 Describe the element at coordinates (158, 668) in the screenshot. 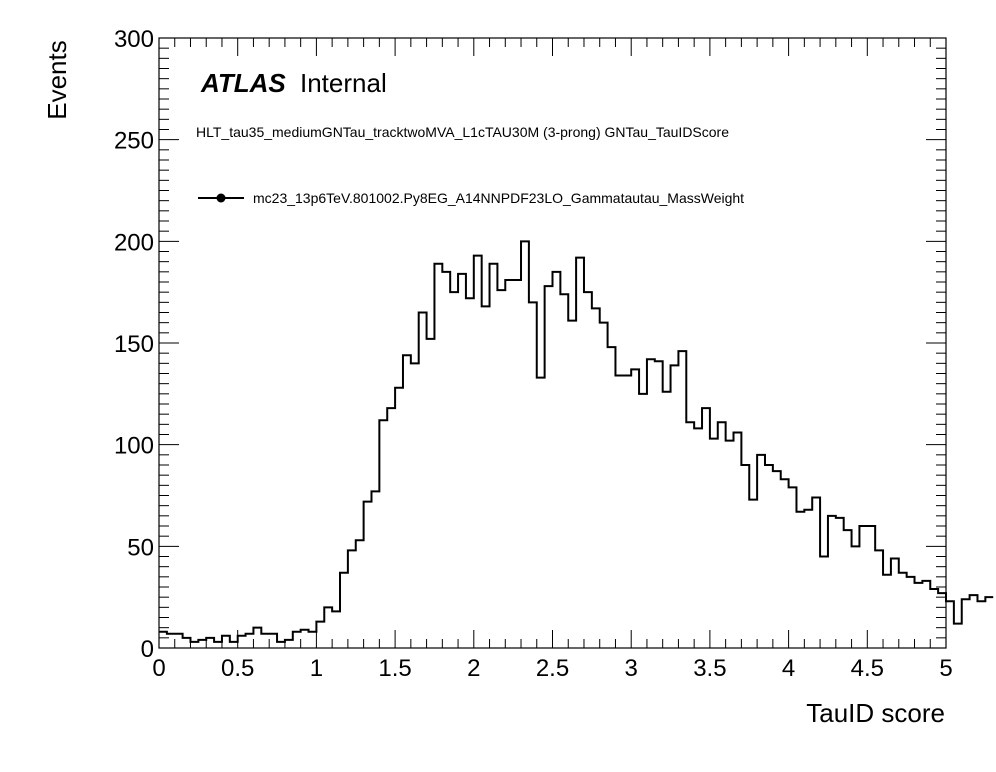

I see `x-tick-label: 0` at that location.